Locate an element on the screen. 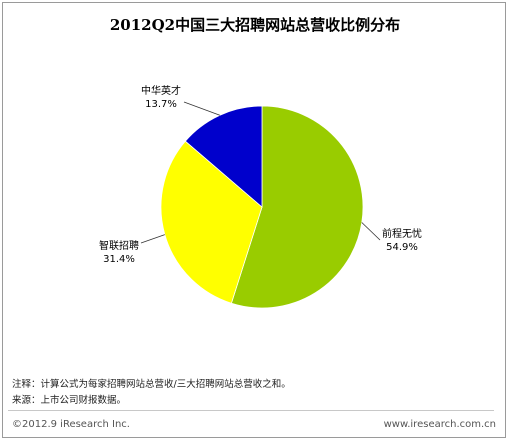 This screenshot has width=510, height=442. slice-value-label: 13.7% is located at coordinates (161, 104).